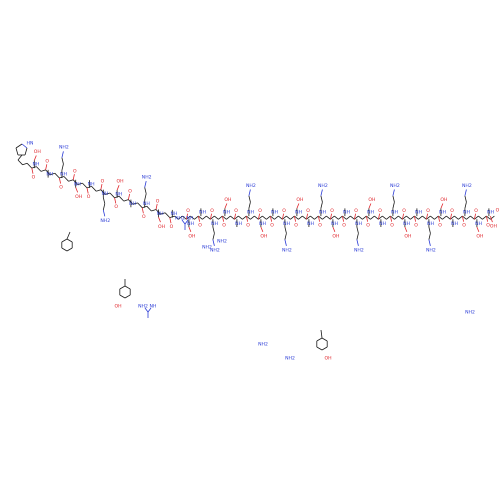 The width and height of the screenshot is (500, 500). I want to click on atom-label-oxygen-1: O, so click(34, 177).